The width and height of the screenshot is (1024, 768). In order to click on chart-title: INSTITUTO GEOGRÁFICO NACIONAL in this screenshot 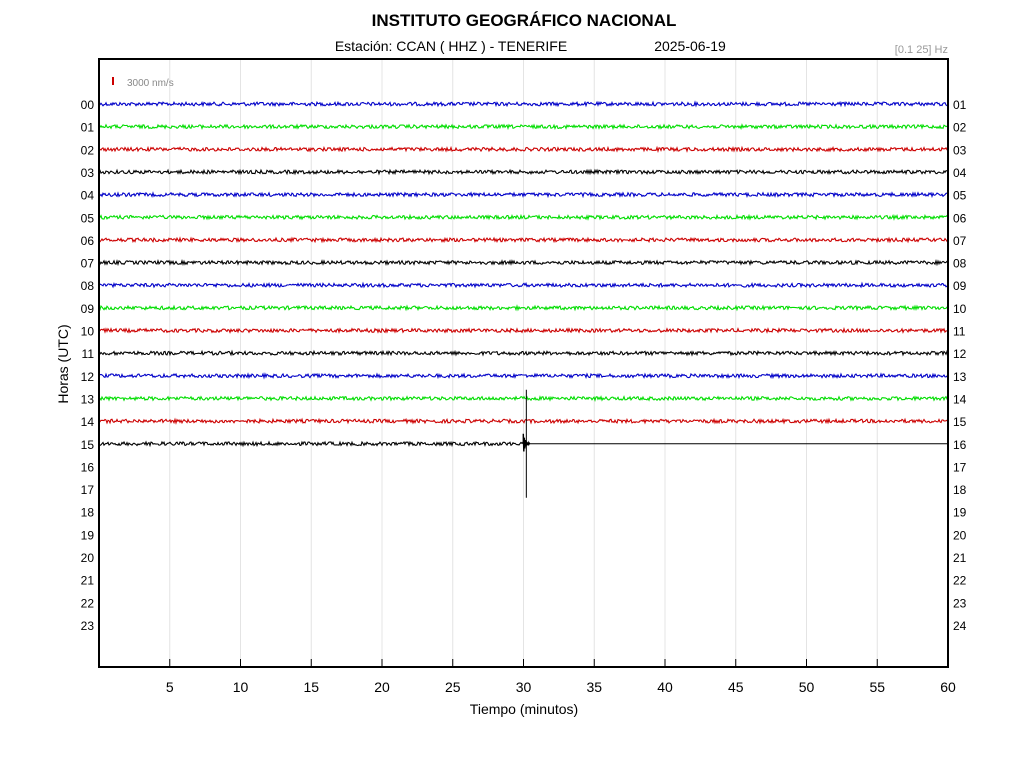, I will do `click(524, 20)`.